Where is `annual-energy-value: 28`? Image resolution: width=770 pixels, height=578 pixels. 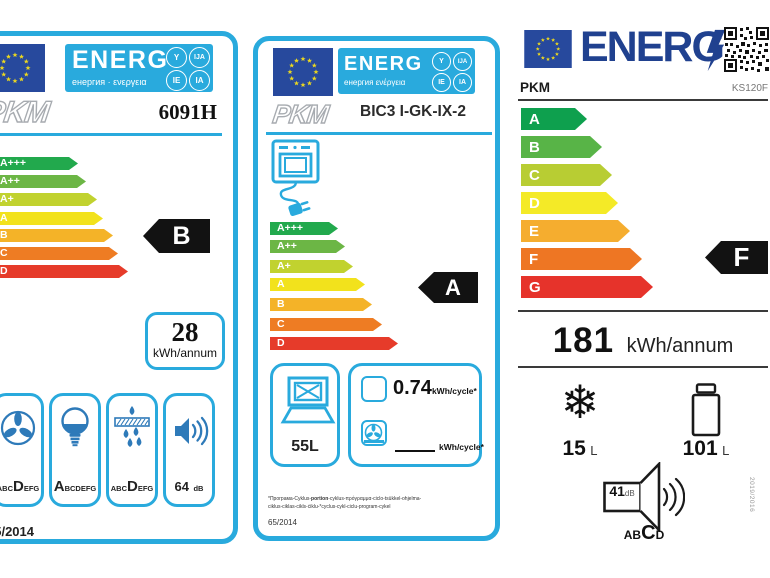 annual-energy-value: 28 is located at coordinates (185, 332).